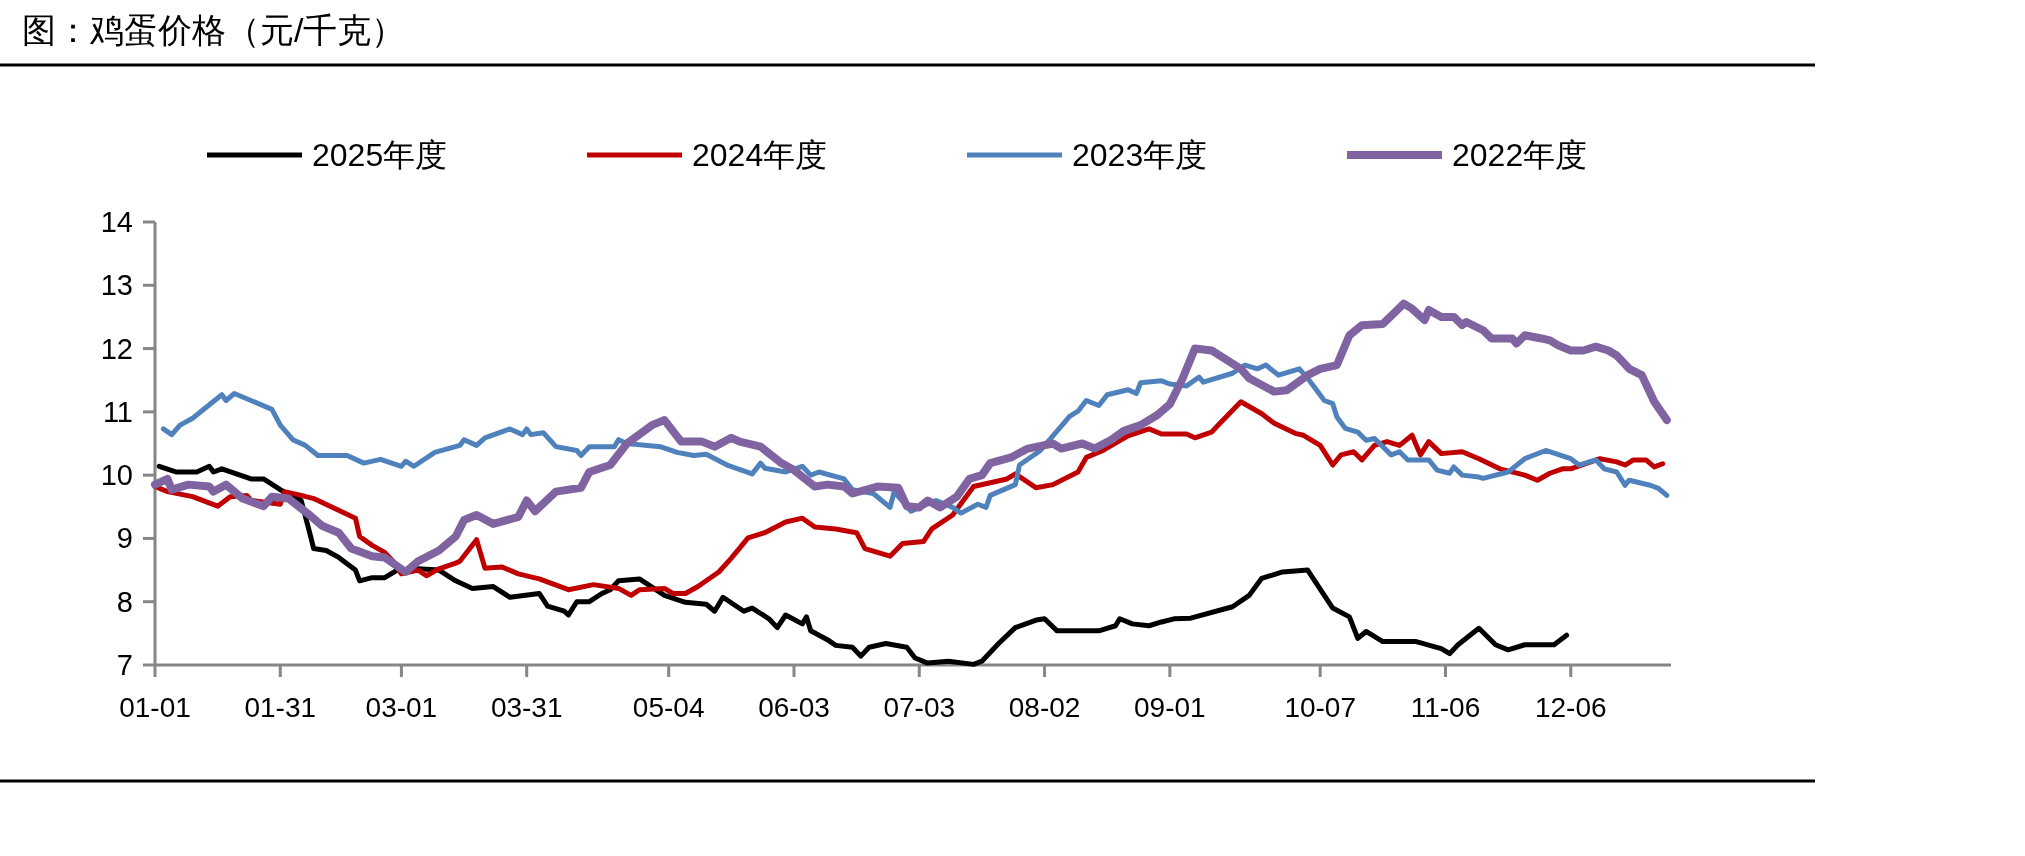 The width and height of the screenshot is (2025, 856). What do you see at coordinates (1044, 707) in the screenshot?
I see `x-tick-label: 08-02` at bounding box center [1044, 707].